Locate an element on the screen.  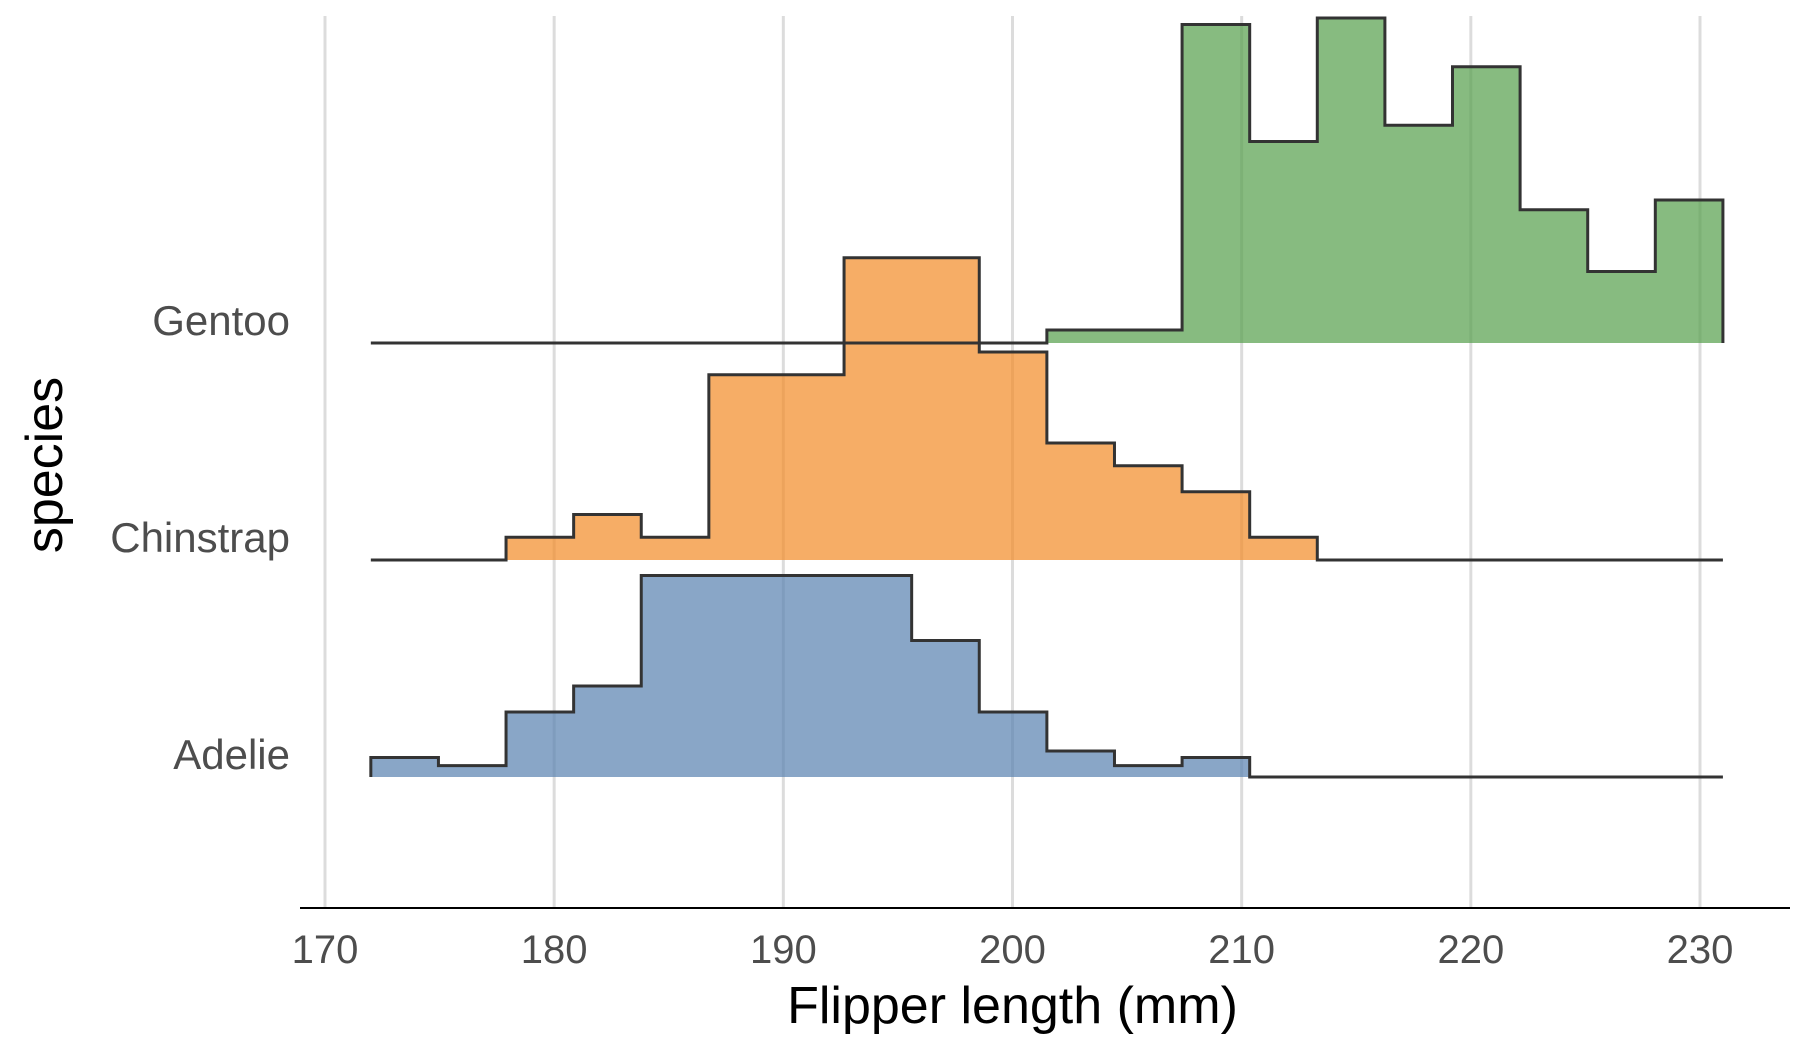
x-tick-label: 170 is located at coordinates (325, 950).